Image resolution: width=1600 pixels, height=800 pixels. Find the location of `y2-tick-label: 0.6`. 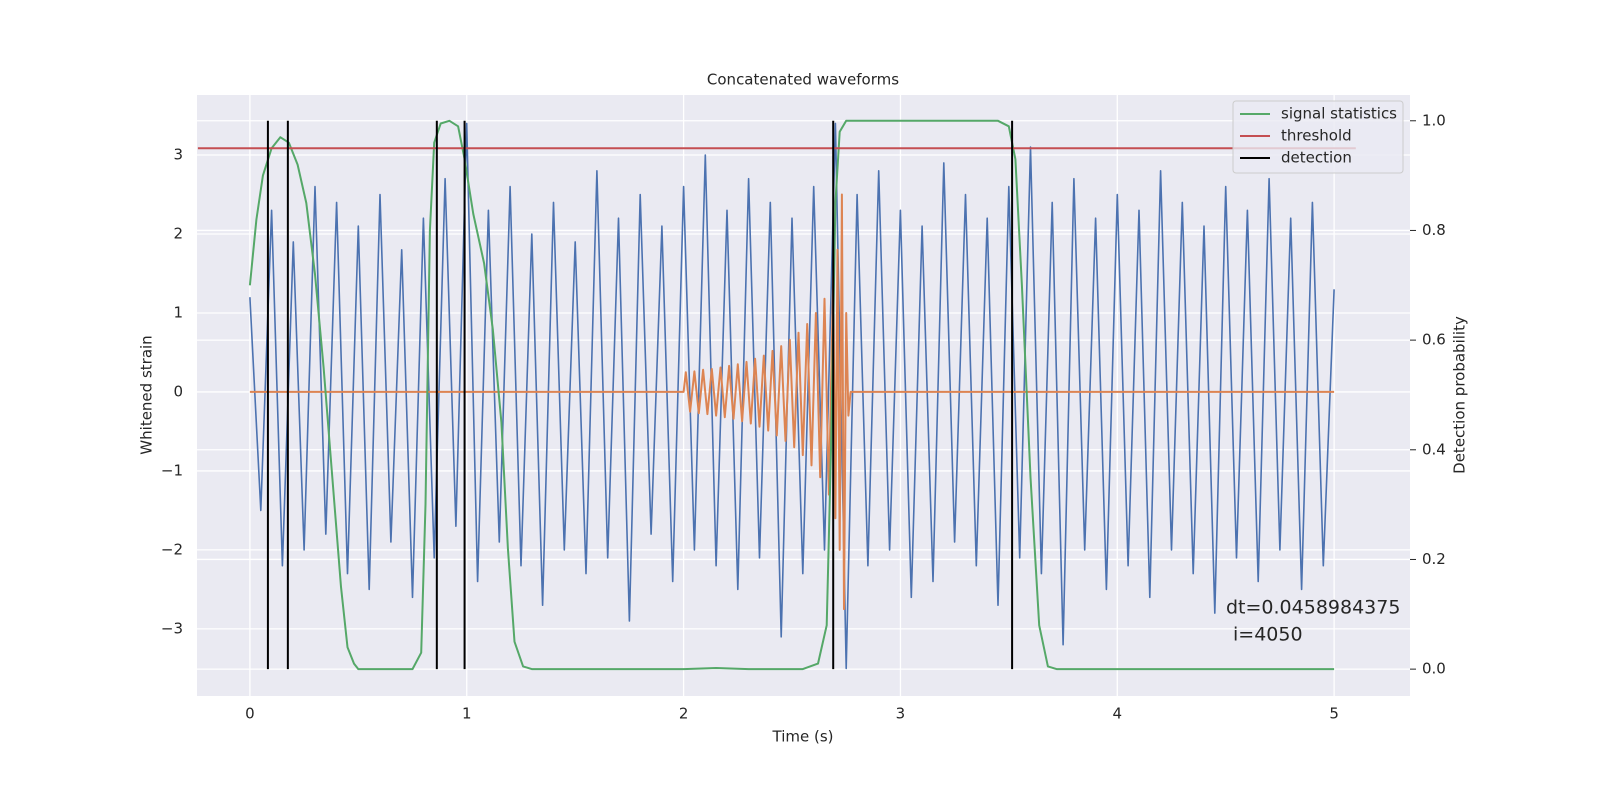

y2-tick-label: 0.6 is located at coordinates (1434, 340).